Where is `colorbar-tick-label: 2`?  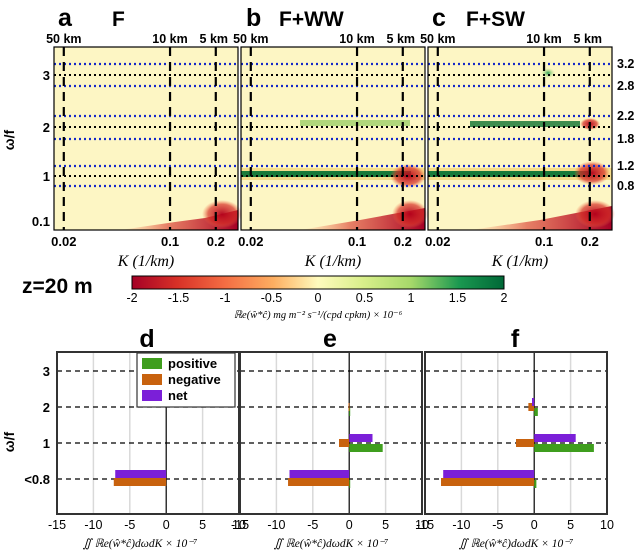
colorbar-tick-label: 2 is located at coordinates (504, 298).